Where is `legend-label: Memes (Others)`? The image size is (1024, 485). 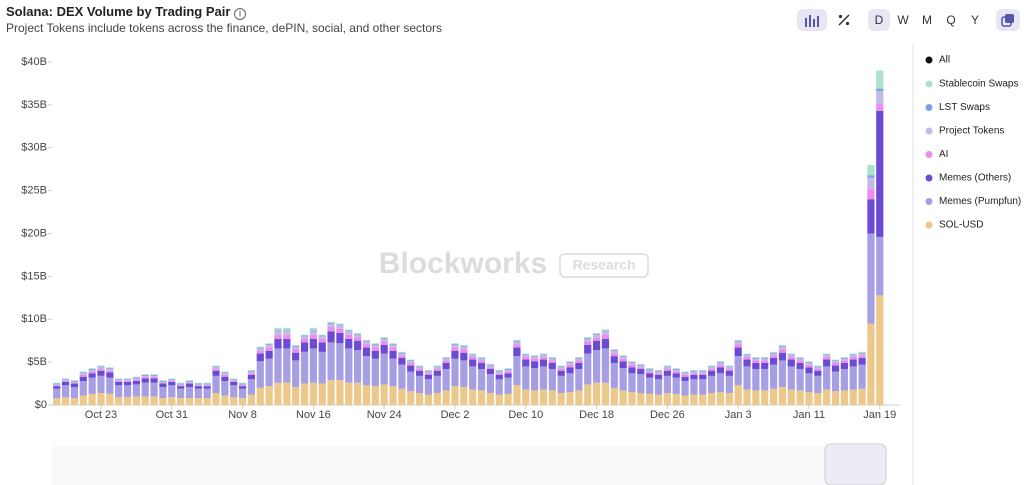
legend-label: Memes (Others) is located at coordinates (975, 178).